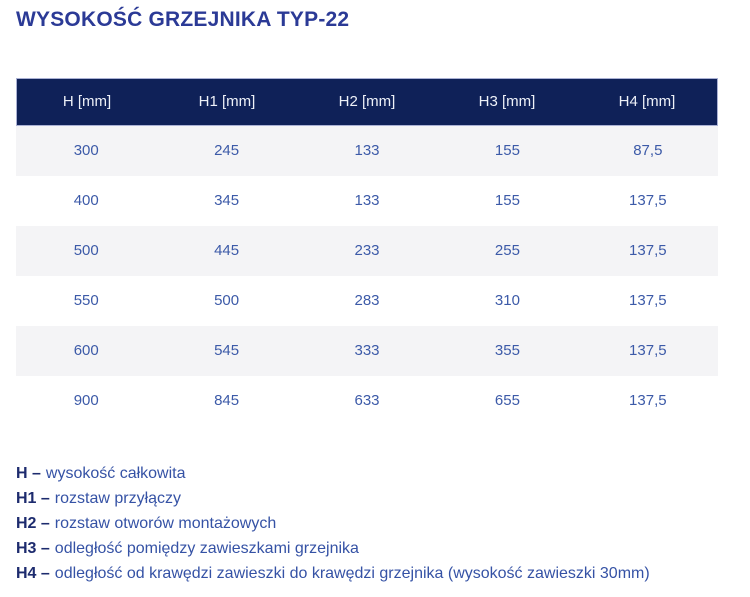 Image resolution: width=750 pixels, height=597 pixels. I want to click on table-cell: 283, so click(367, 300).